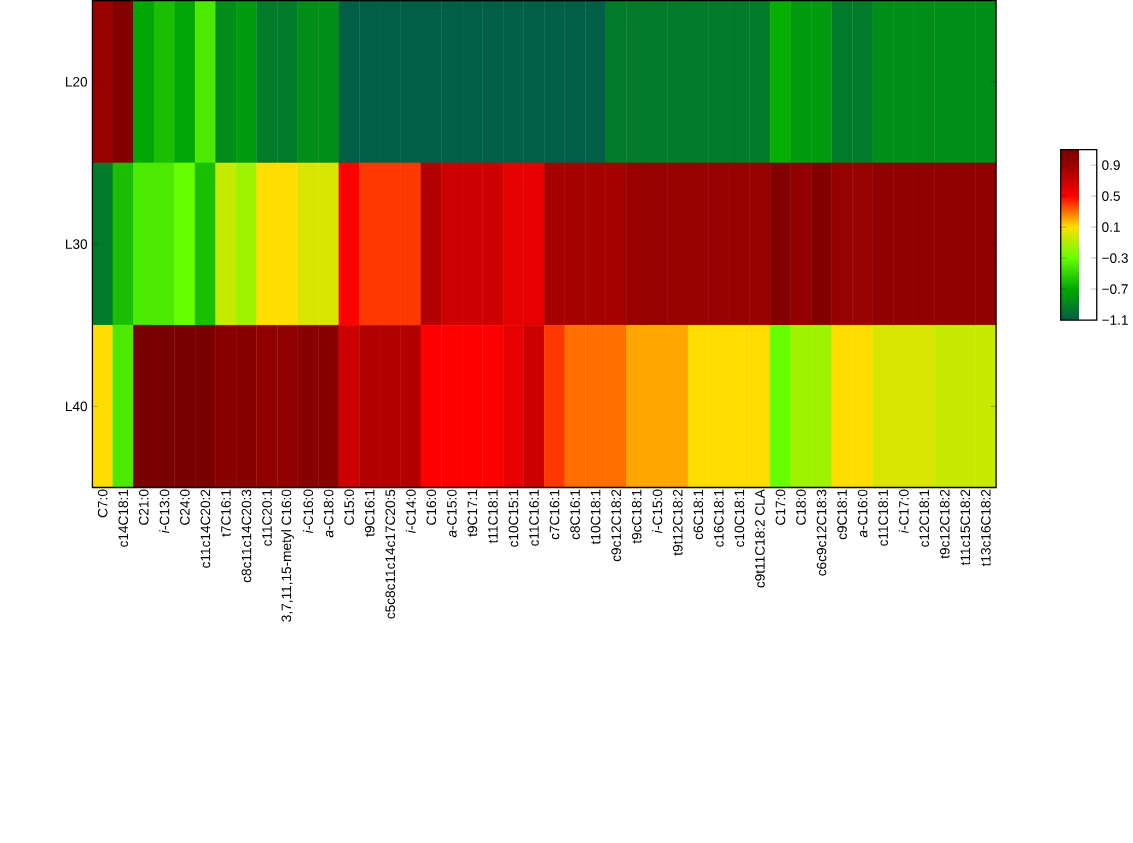 This screenshot has width=1133, height=843. What do you see at coordinates (657, 511) in the screenshot?
I see `x-tick-label: i-C15:0` at bounding box center [657, 511].